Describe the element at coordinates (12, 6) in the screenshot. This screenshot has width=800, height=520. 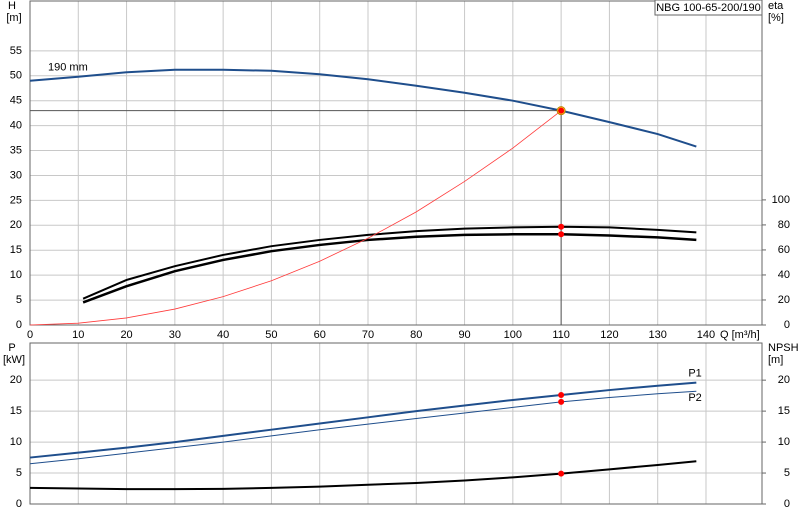
I see `y-axis-label: H` at that location.